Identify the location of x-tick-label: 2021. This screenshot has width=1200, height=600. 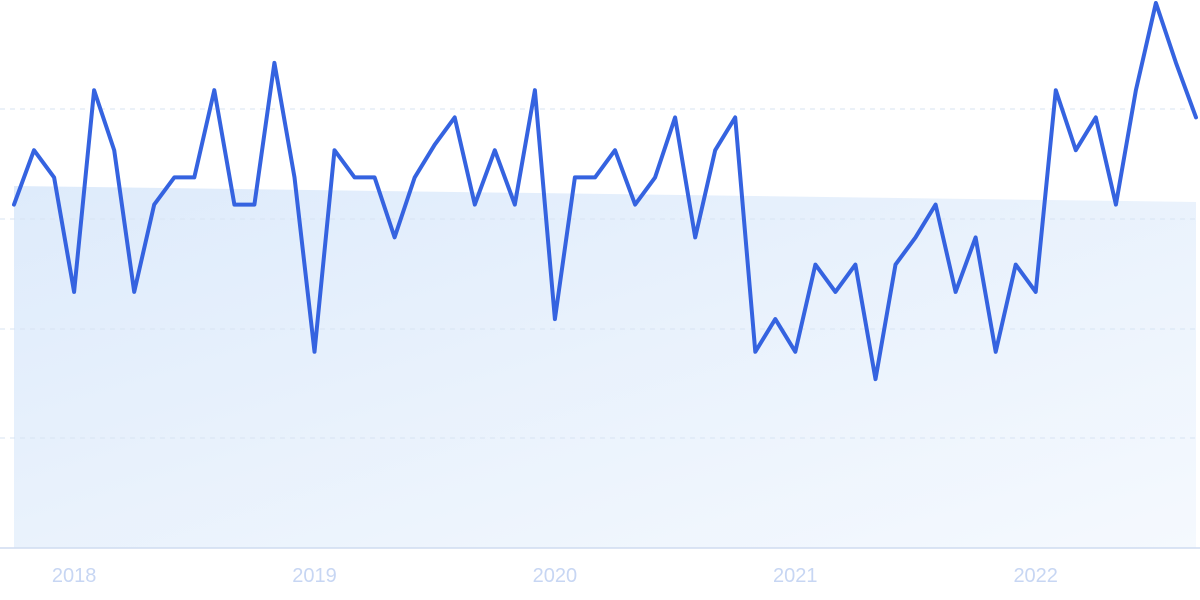
(795, 576).